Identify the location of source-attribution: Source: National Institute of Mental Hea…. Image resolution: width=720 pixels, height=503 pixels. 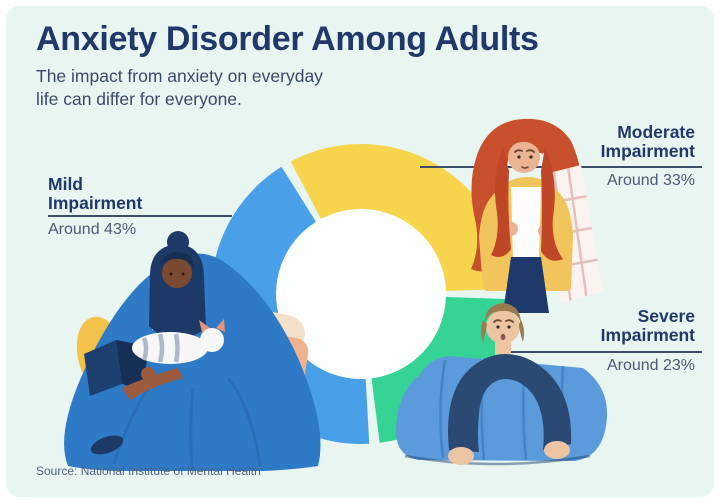
(148, 471).